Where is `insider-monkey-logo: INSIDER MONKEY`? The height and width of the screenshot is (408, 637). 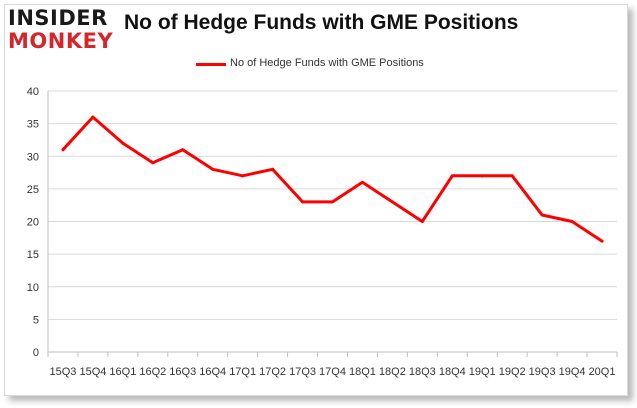
insider-monkey-logo: INSIDER MONKEY is located at coordinates (63, 30).